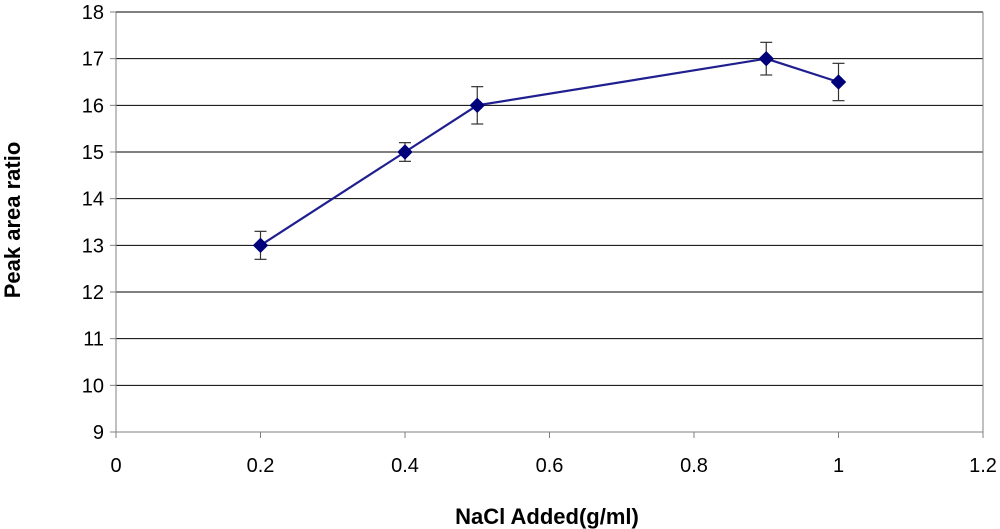  What do you see at coordinates (261, 466) in the screenshot?
I see `x-tick-label: 0.2` at bounding box center [261, 466].